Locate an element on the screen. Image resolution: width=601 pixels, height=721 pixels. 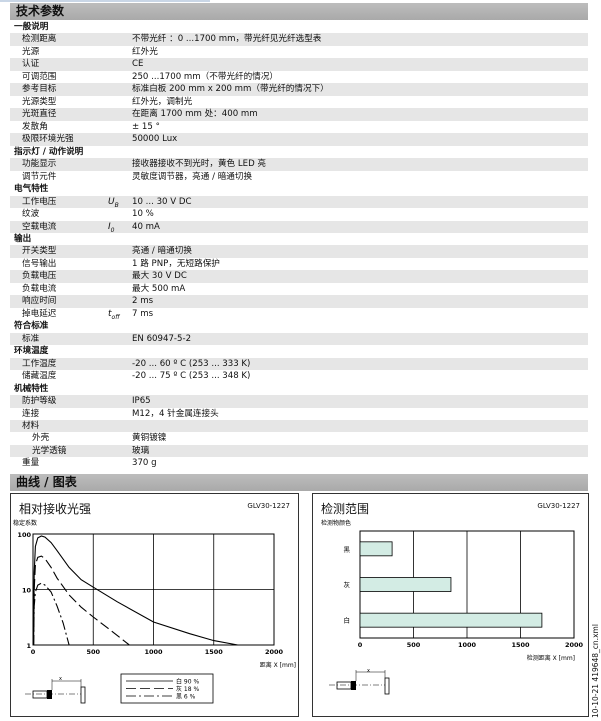
spec-row: 响应时间 2 ms is located at coordinates (299, 301).